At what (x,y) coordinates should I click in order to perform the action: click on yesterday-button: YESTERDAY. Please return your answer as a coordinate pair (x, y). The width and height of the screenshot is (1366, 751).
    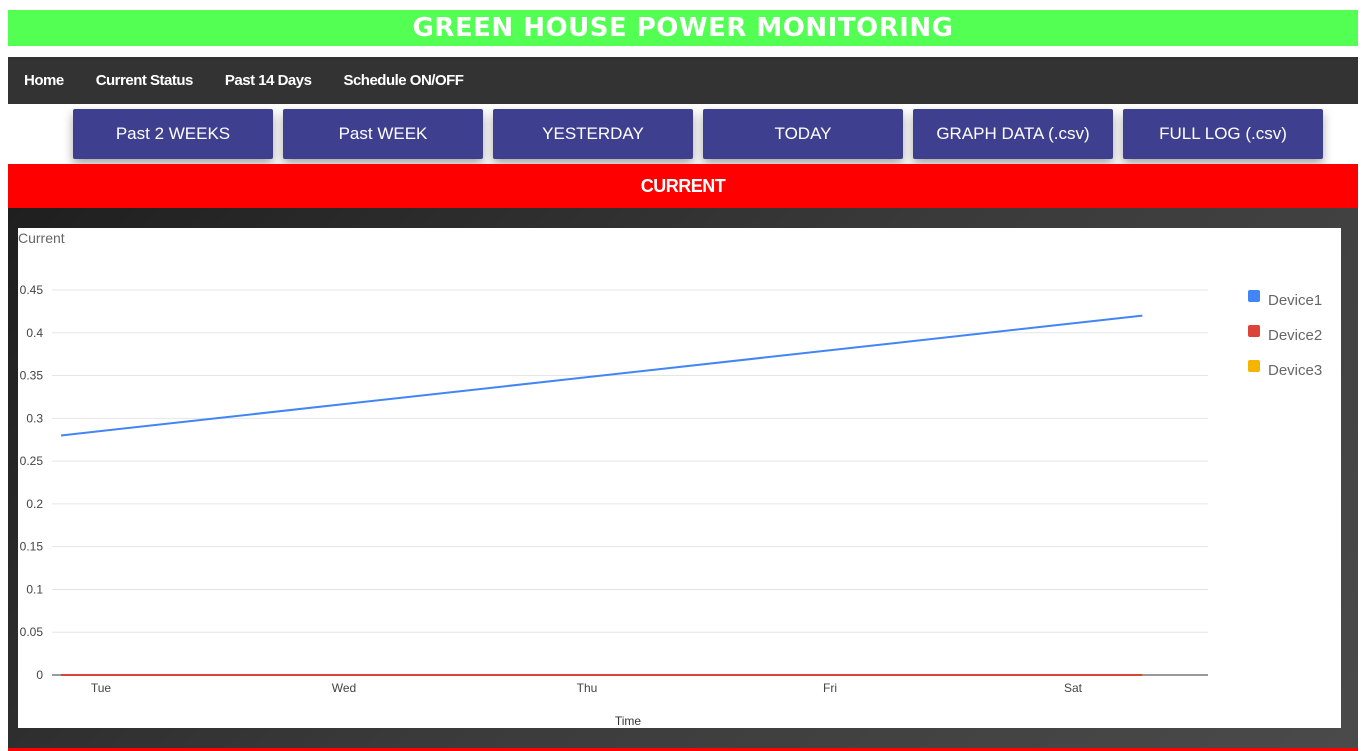
    Looking at the image, I should click on (593, 134).